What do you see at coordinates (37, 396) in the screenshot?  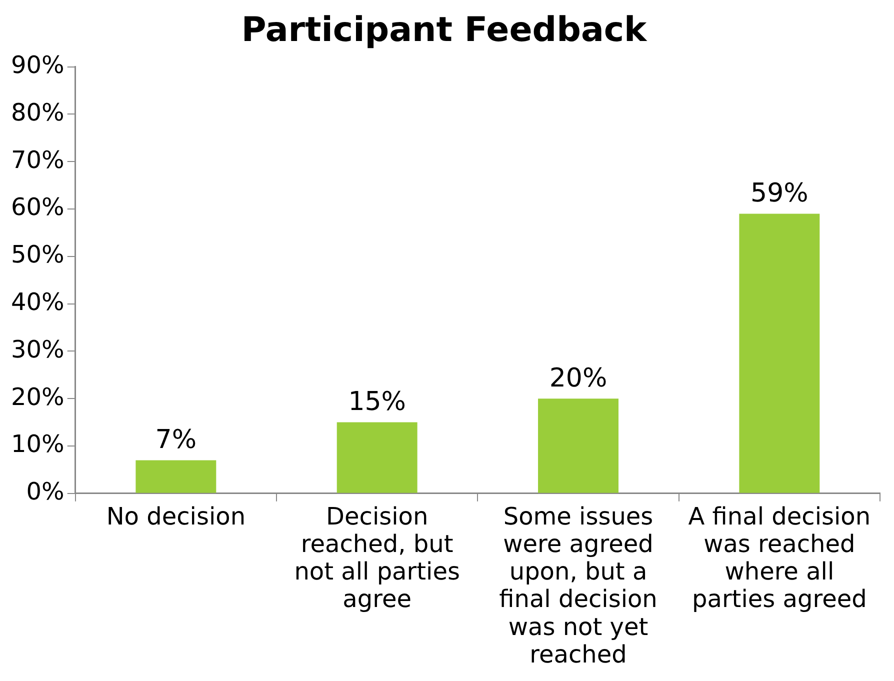 I see `y-tick-label: 20%` at bounding box center [37, 396].